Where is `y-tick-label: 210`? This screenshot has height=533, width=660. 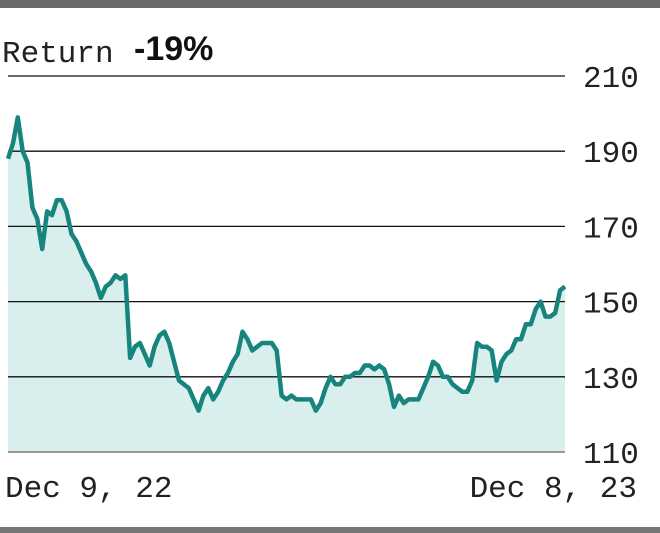
y-tick-label: 210 is located at coordinates (611, 79).